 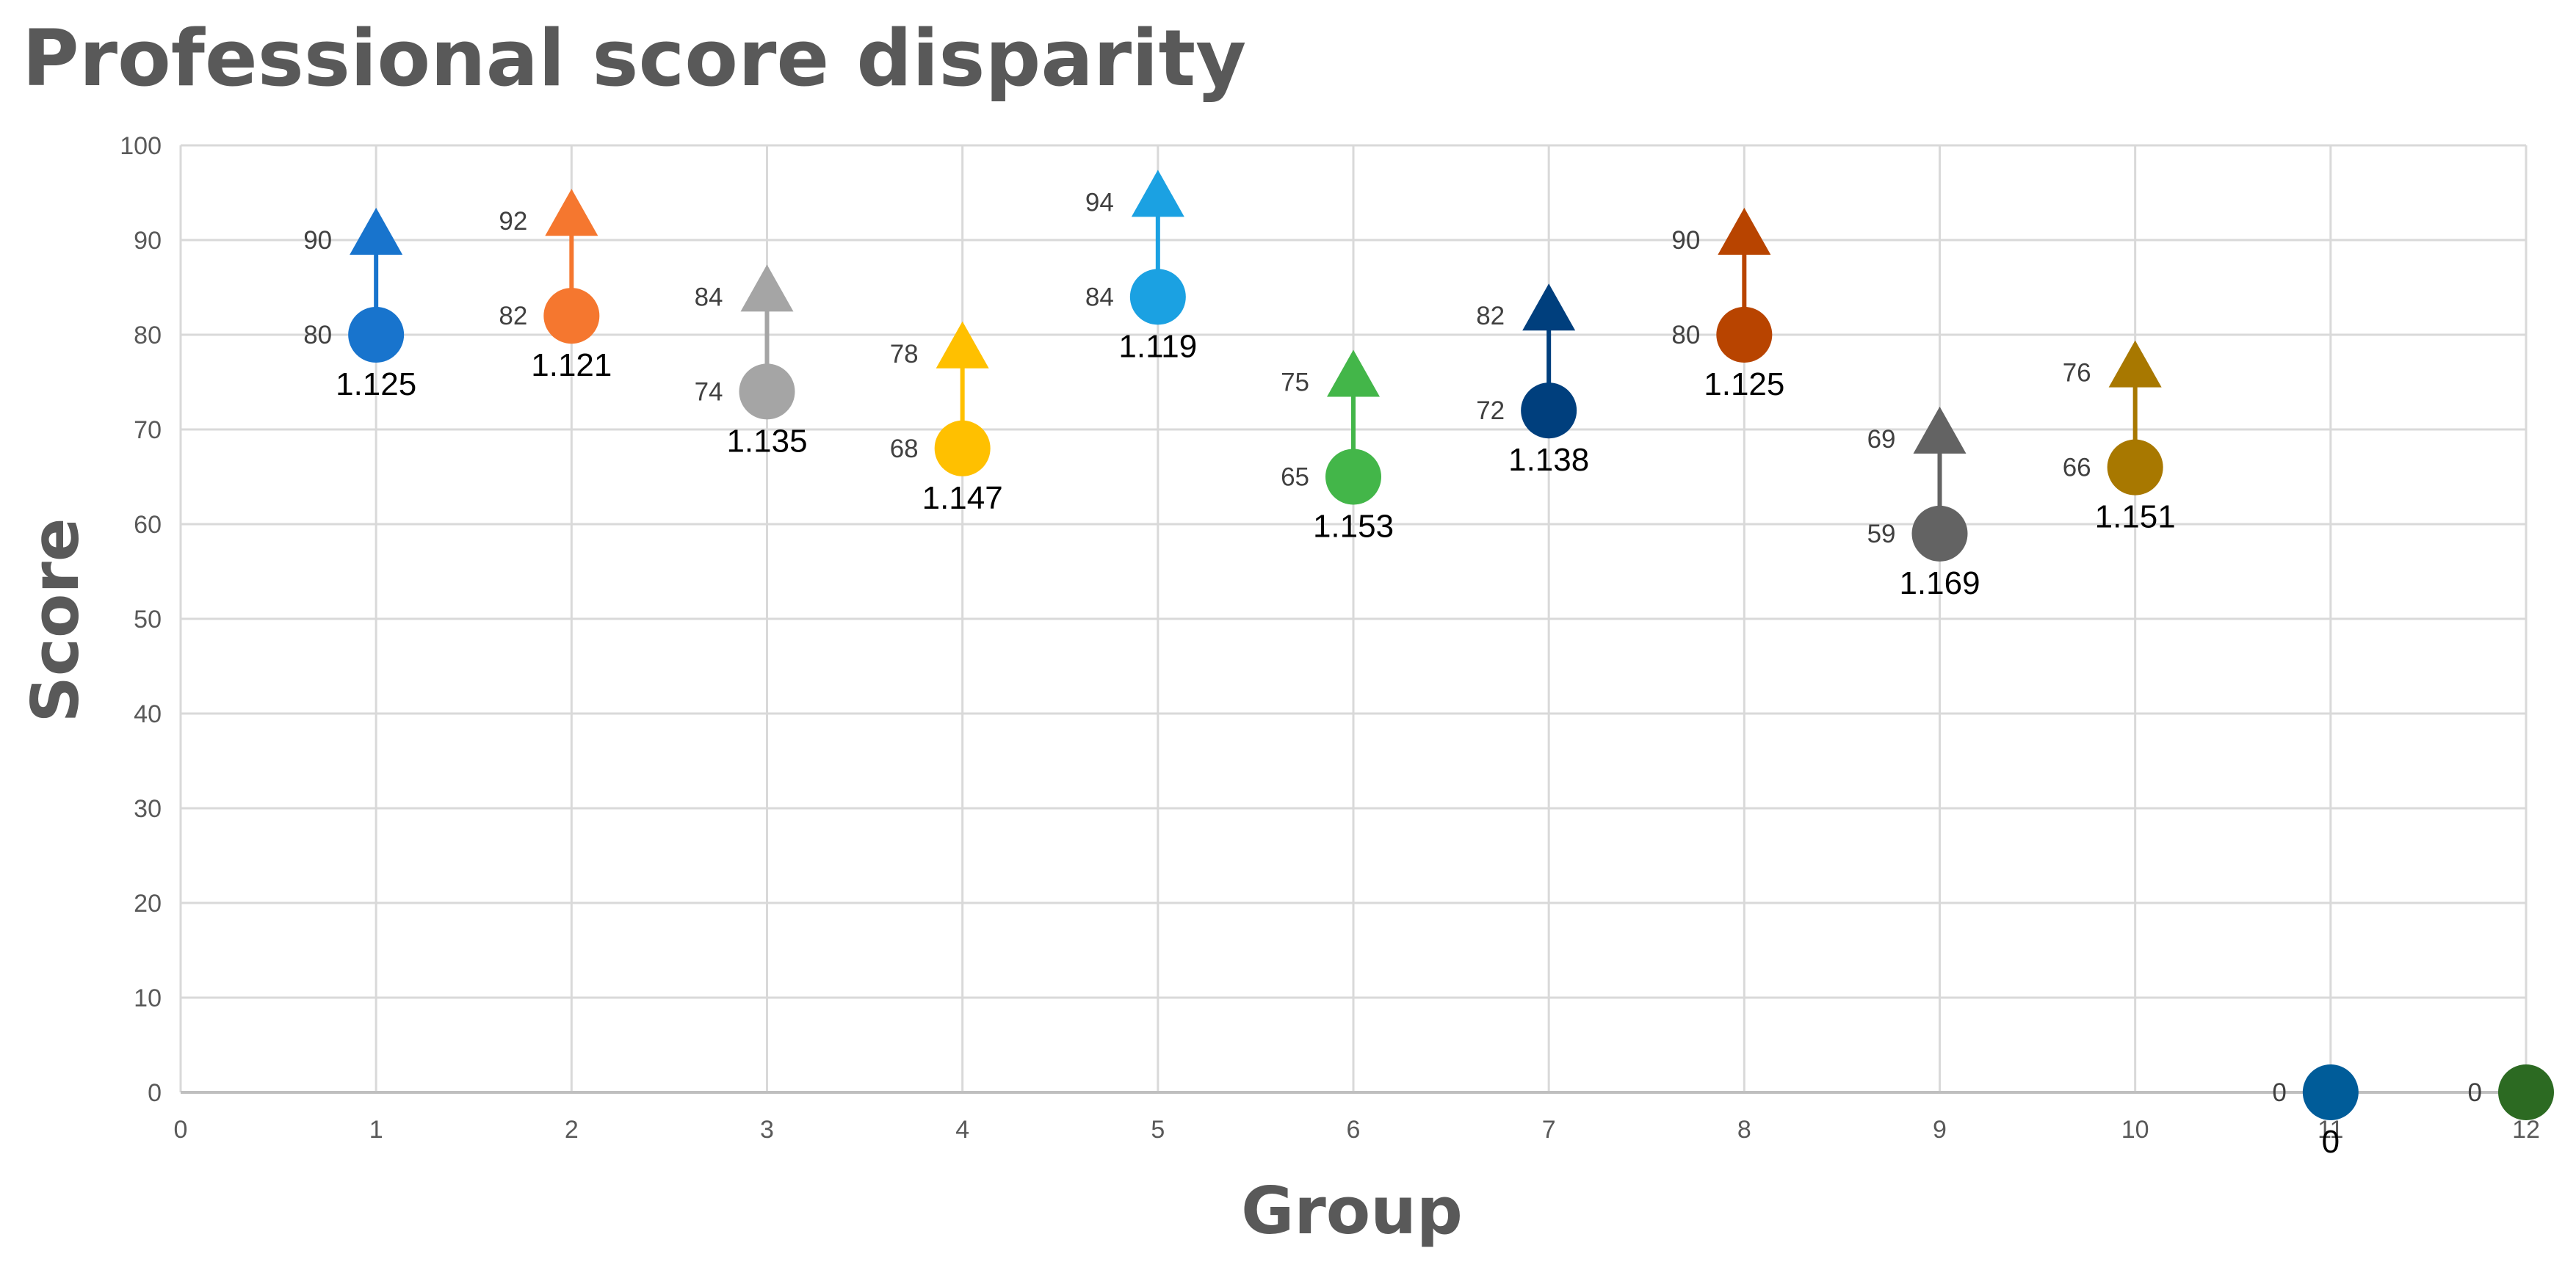 What do you see at coordinates (1548, 460) in the screenshot?
I see `ratio-label: 1.138` at bounding box center [1548, 460].